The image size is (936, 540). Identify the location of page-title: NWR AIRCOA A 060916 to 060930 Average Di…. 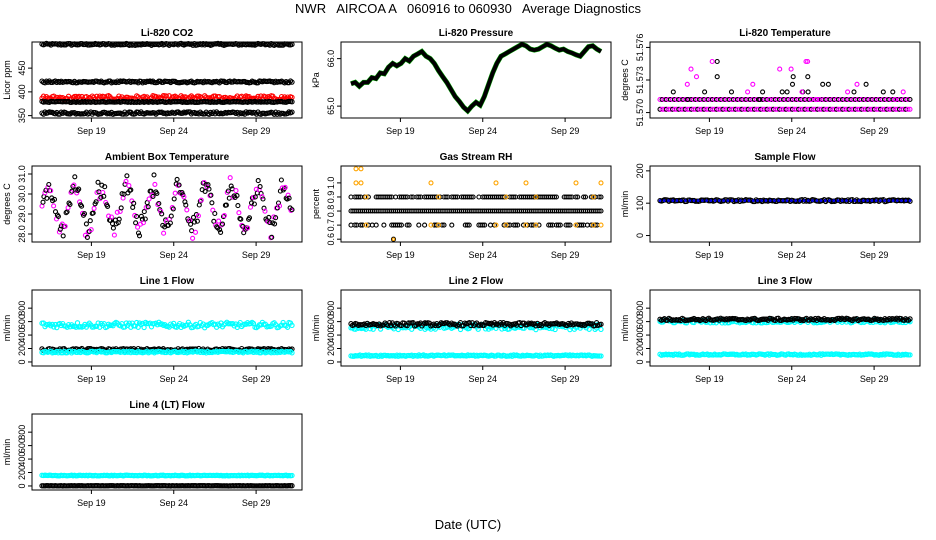
(468, 8).